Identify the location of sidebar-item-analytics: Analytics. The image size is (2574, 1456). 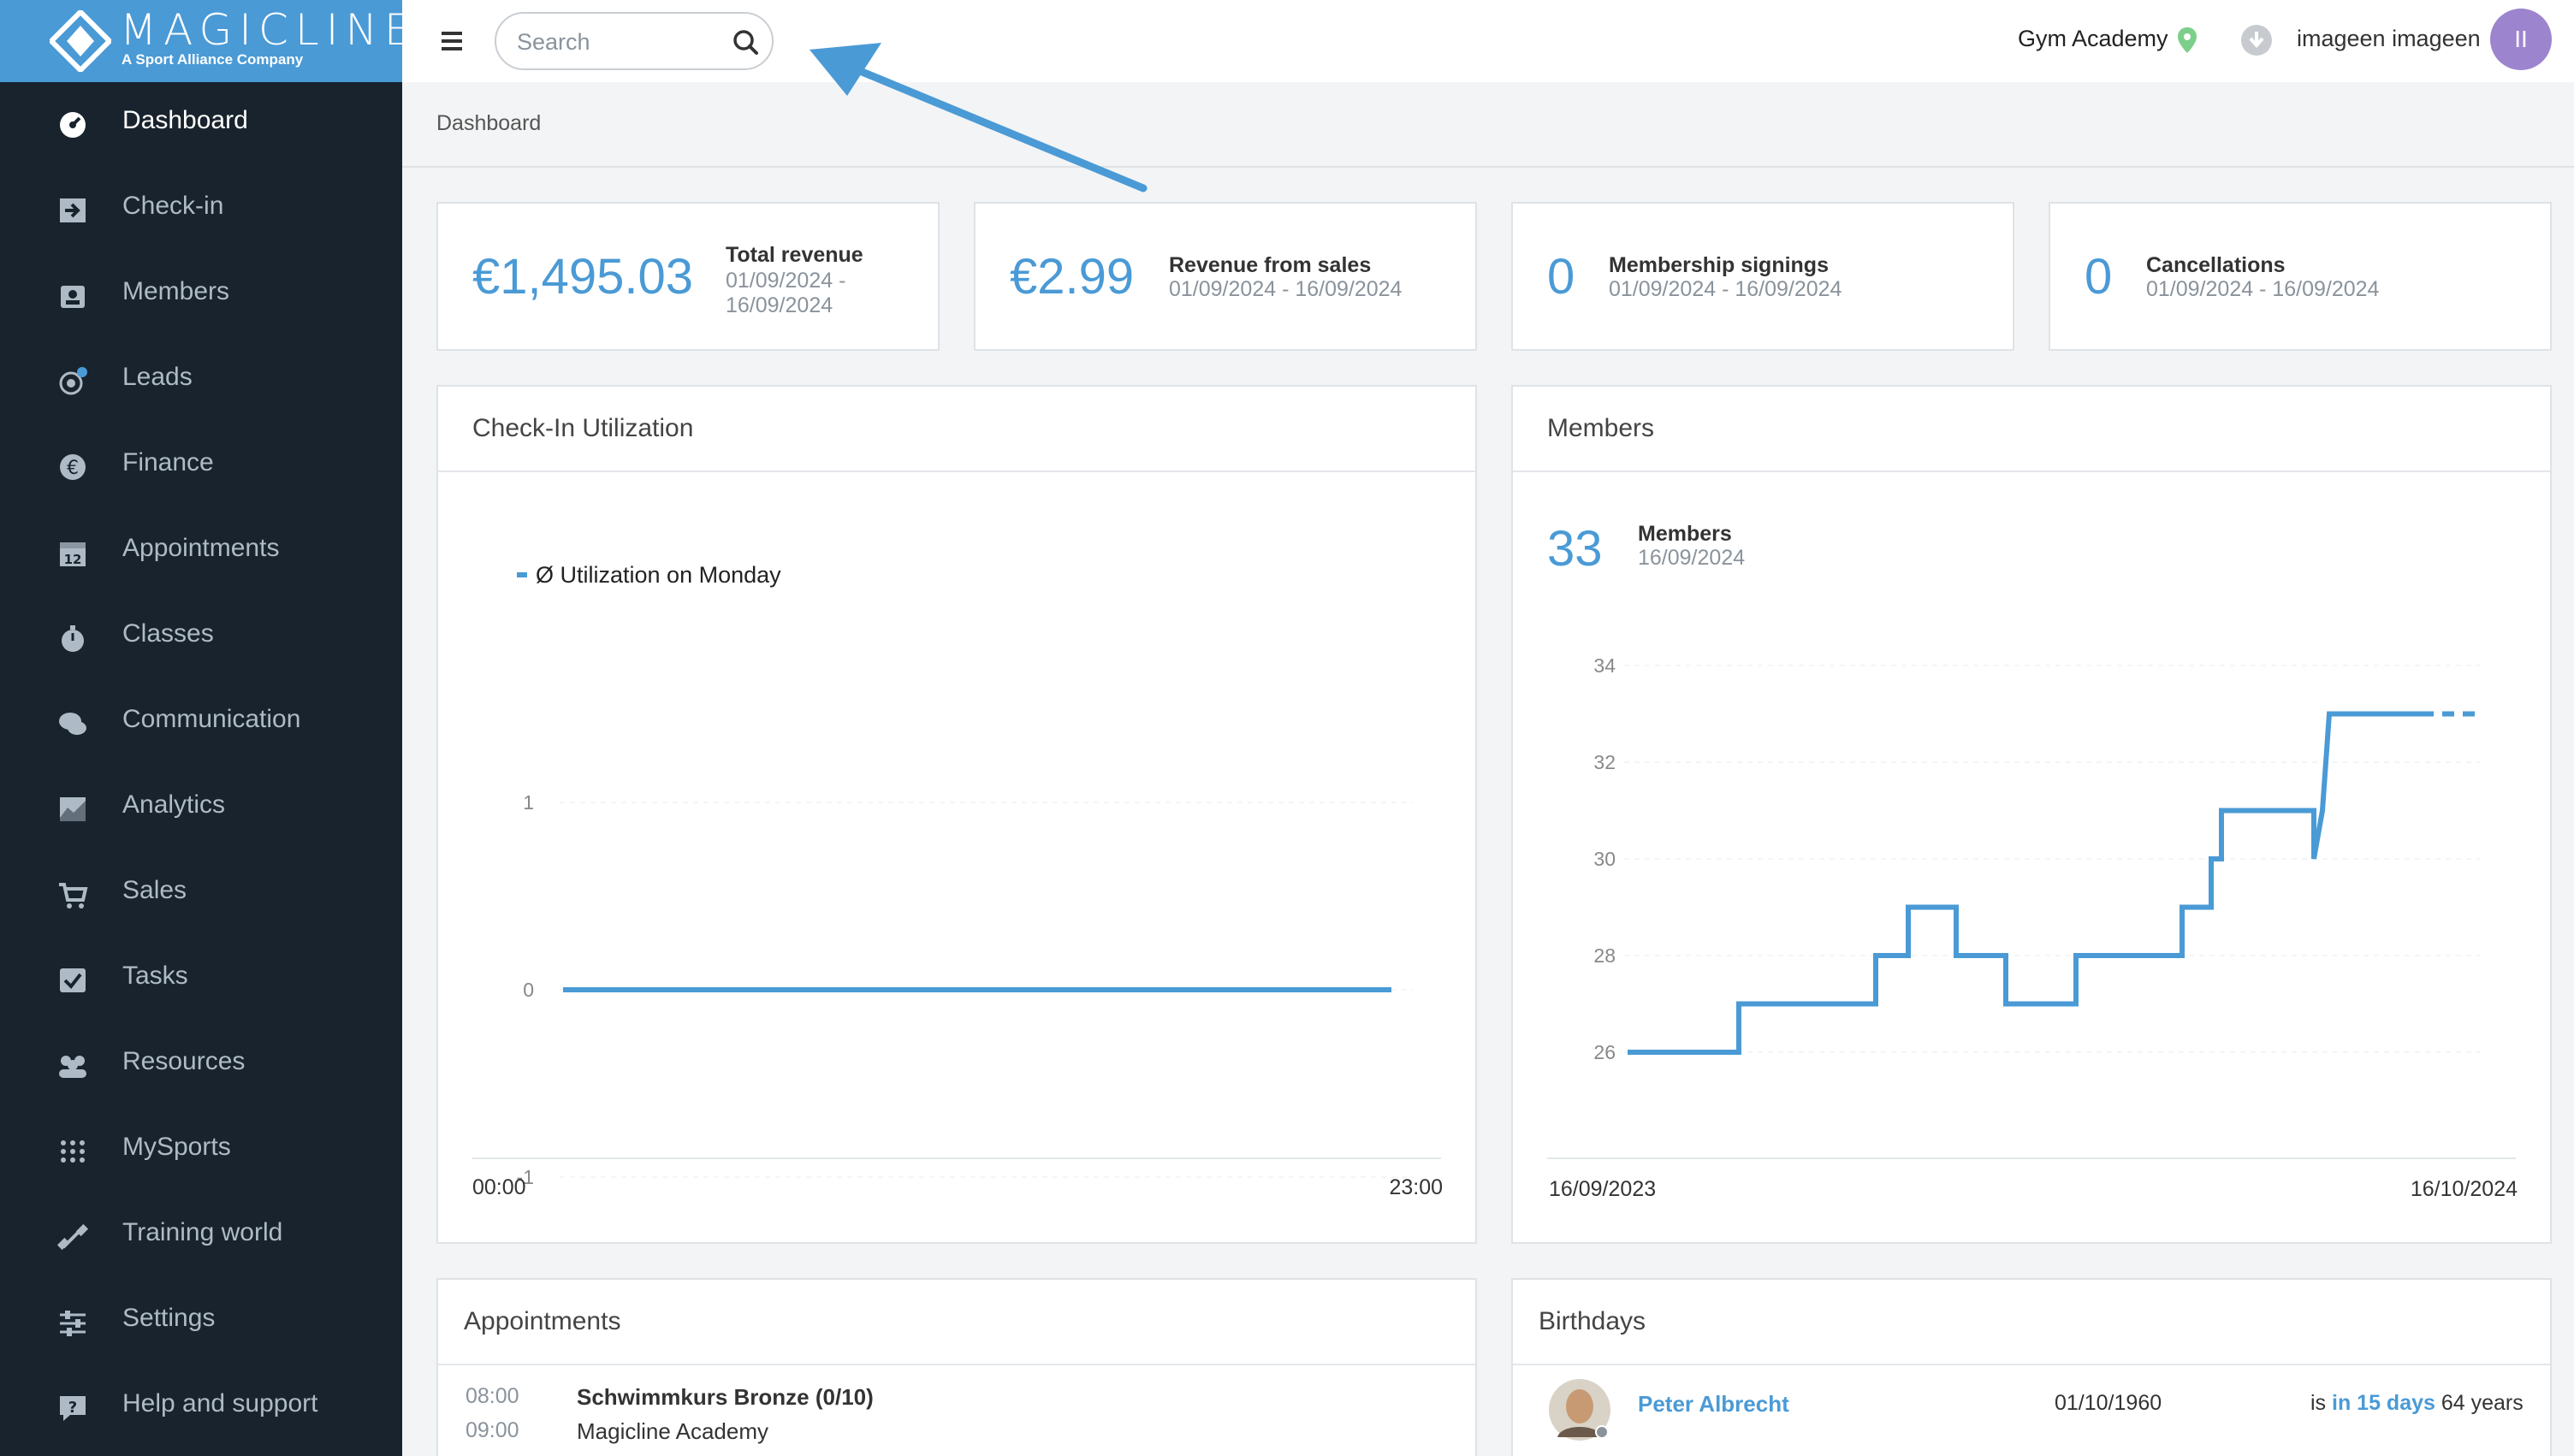
(201, 809).